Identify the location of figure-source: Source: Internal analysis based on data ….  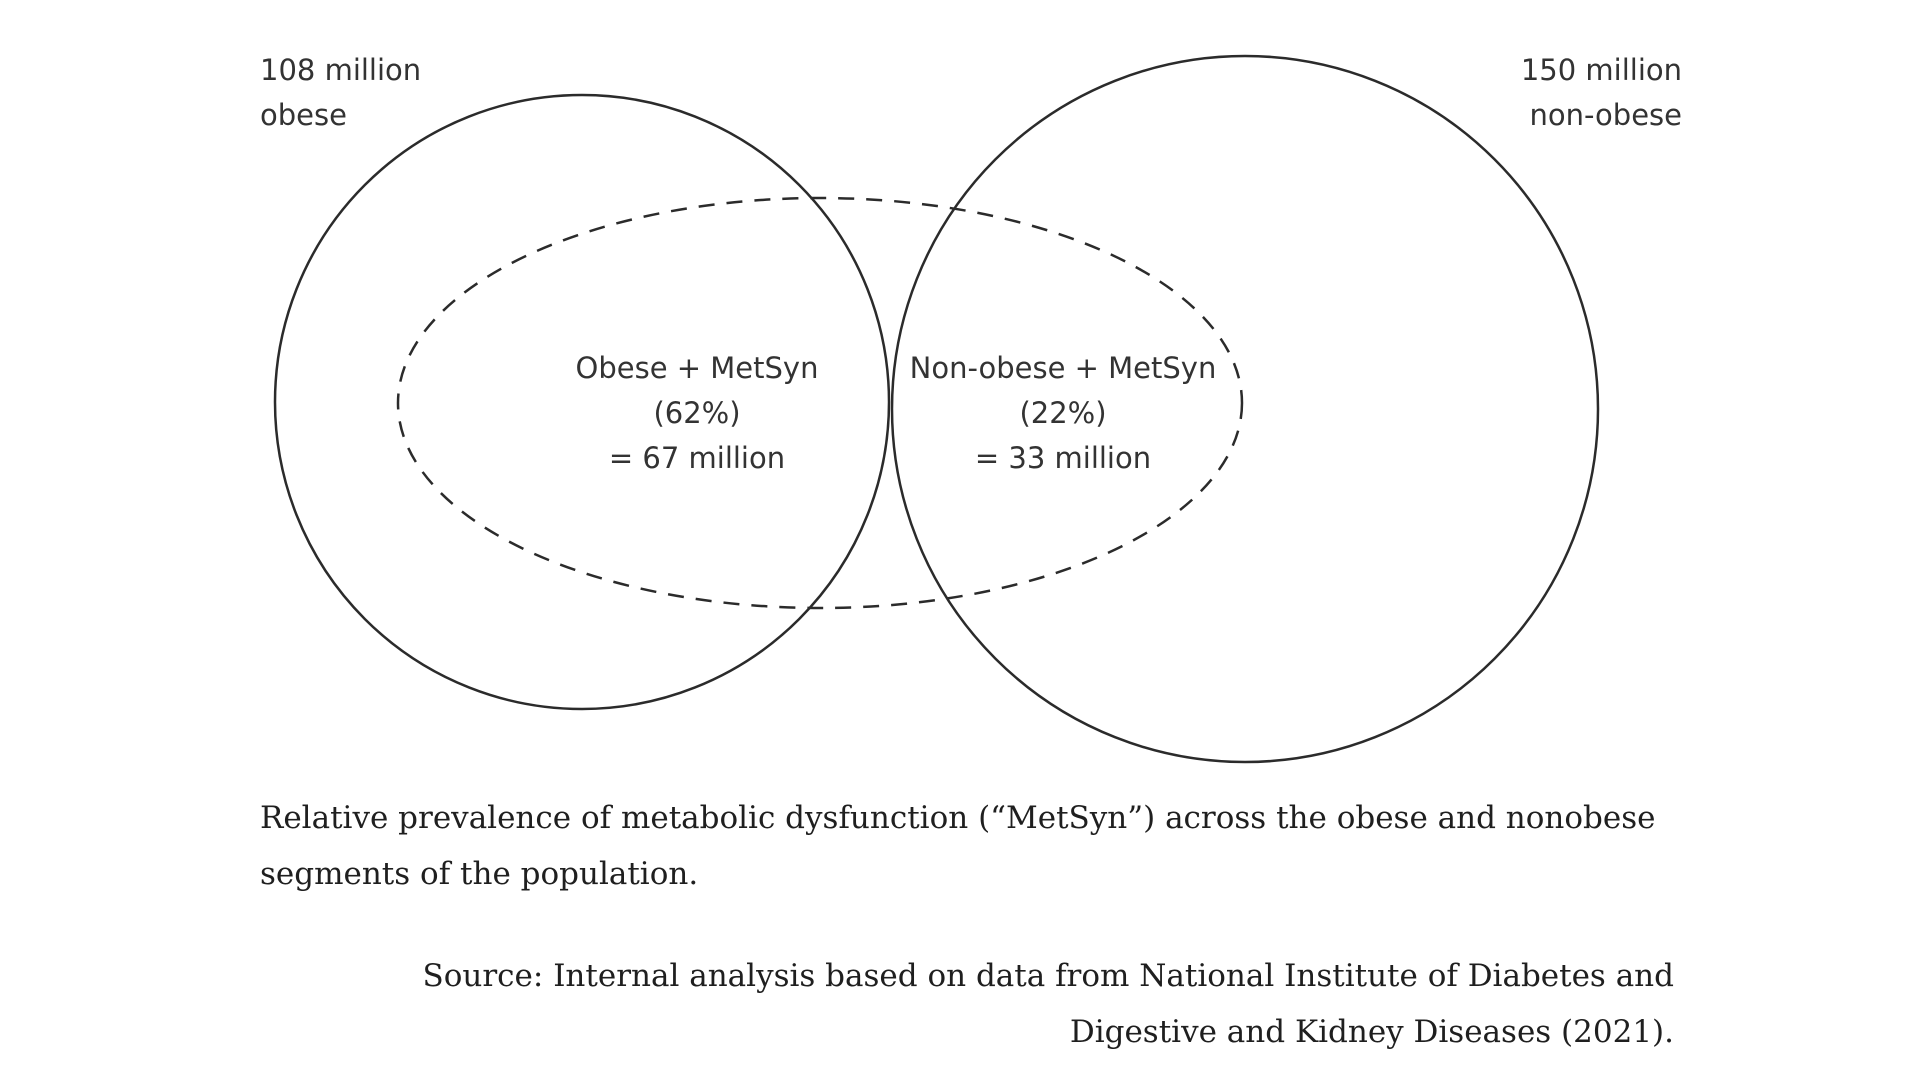
(1024, 1004).